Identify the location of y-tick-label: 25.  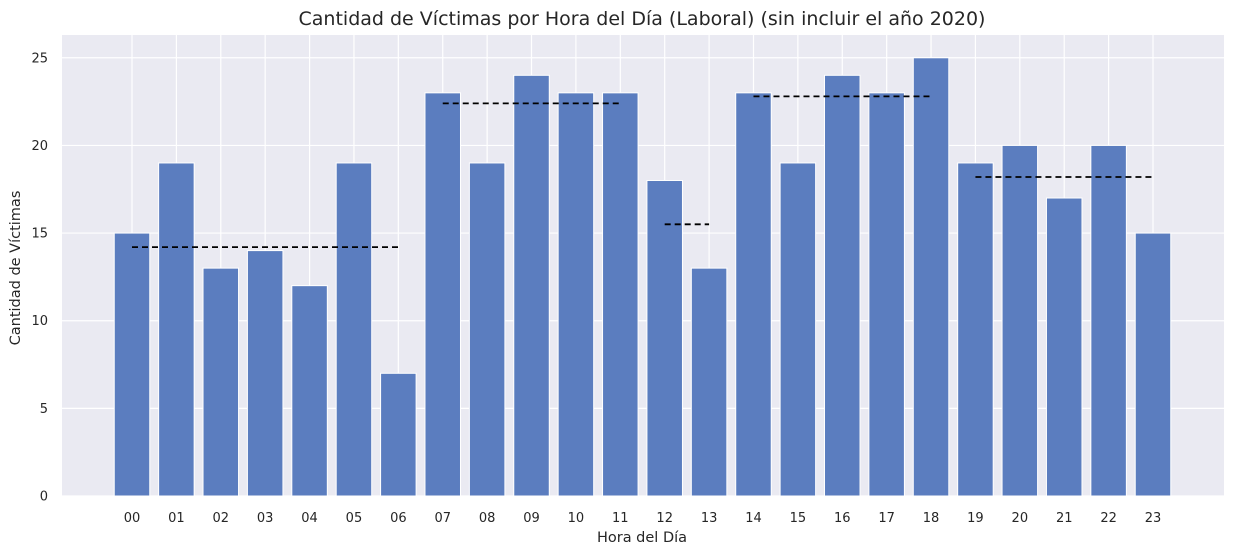
(39, 58).